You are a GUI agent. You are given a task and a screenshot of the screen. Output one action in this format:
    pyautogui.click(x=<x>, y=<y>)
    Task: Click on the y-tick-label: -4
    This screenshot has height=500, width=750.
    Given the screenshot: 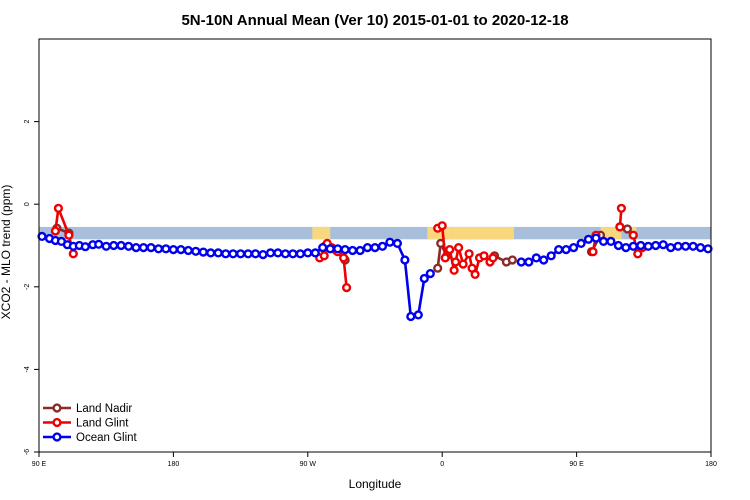 What is the action you would take?
    pyautogui.click(x=27, y=369)
    